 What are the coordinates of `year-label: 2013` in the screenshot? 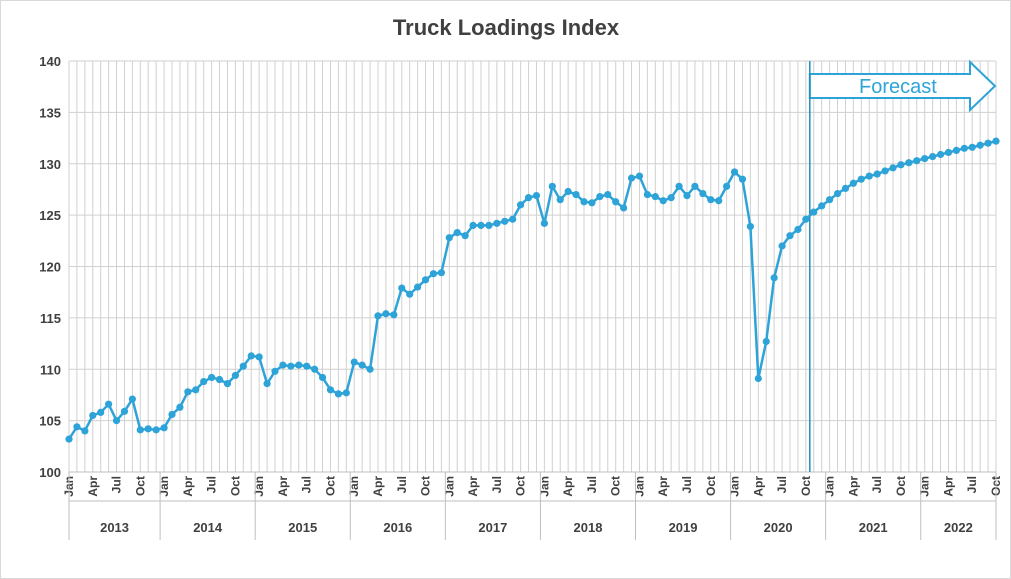 It's located at (114, 527).